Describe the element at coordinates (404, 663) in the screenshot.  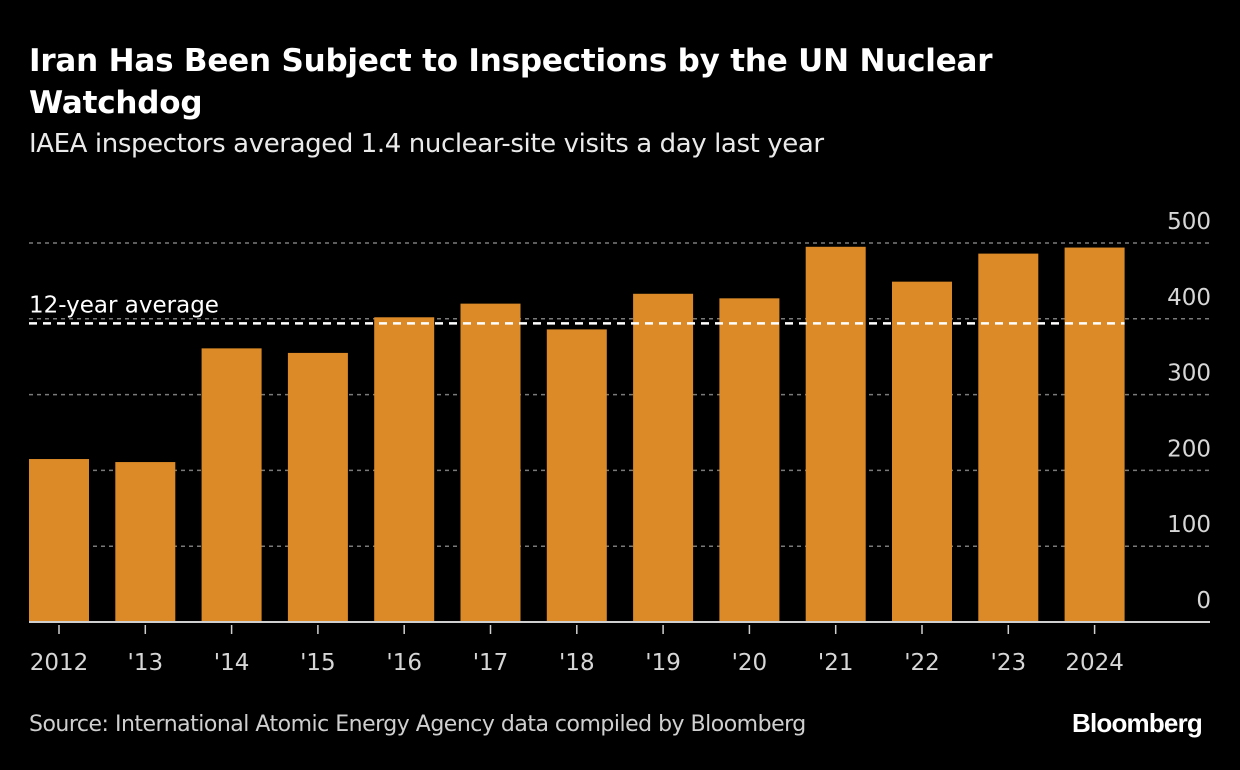
I see `x-tick-label: '16` at that location.